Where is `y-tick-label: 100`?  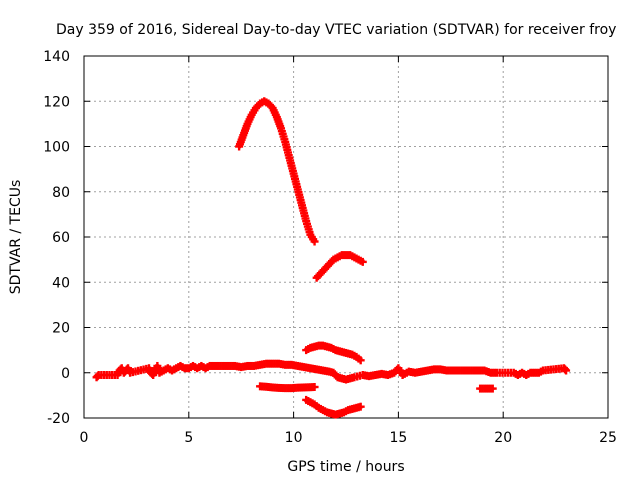
y-tick-label: 100 is located at coordinates (56, 148).